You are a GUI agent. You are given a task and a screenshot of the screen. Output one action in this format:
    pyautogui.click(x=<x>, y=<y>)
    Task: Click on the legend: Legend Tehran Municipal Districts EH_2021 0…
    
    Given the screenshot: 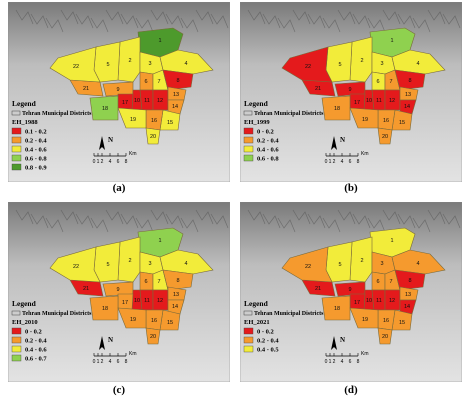 What is the action you would take?
    pyautogui.click(x=283, y=326)
    